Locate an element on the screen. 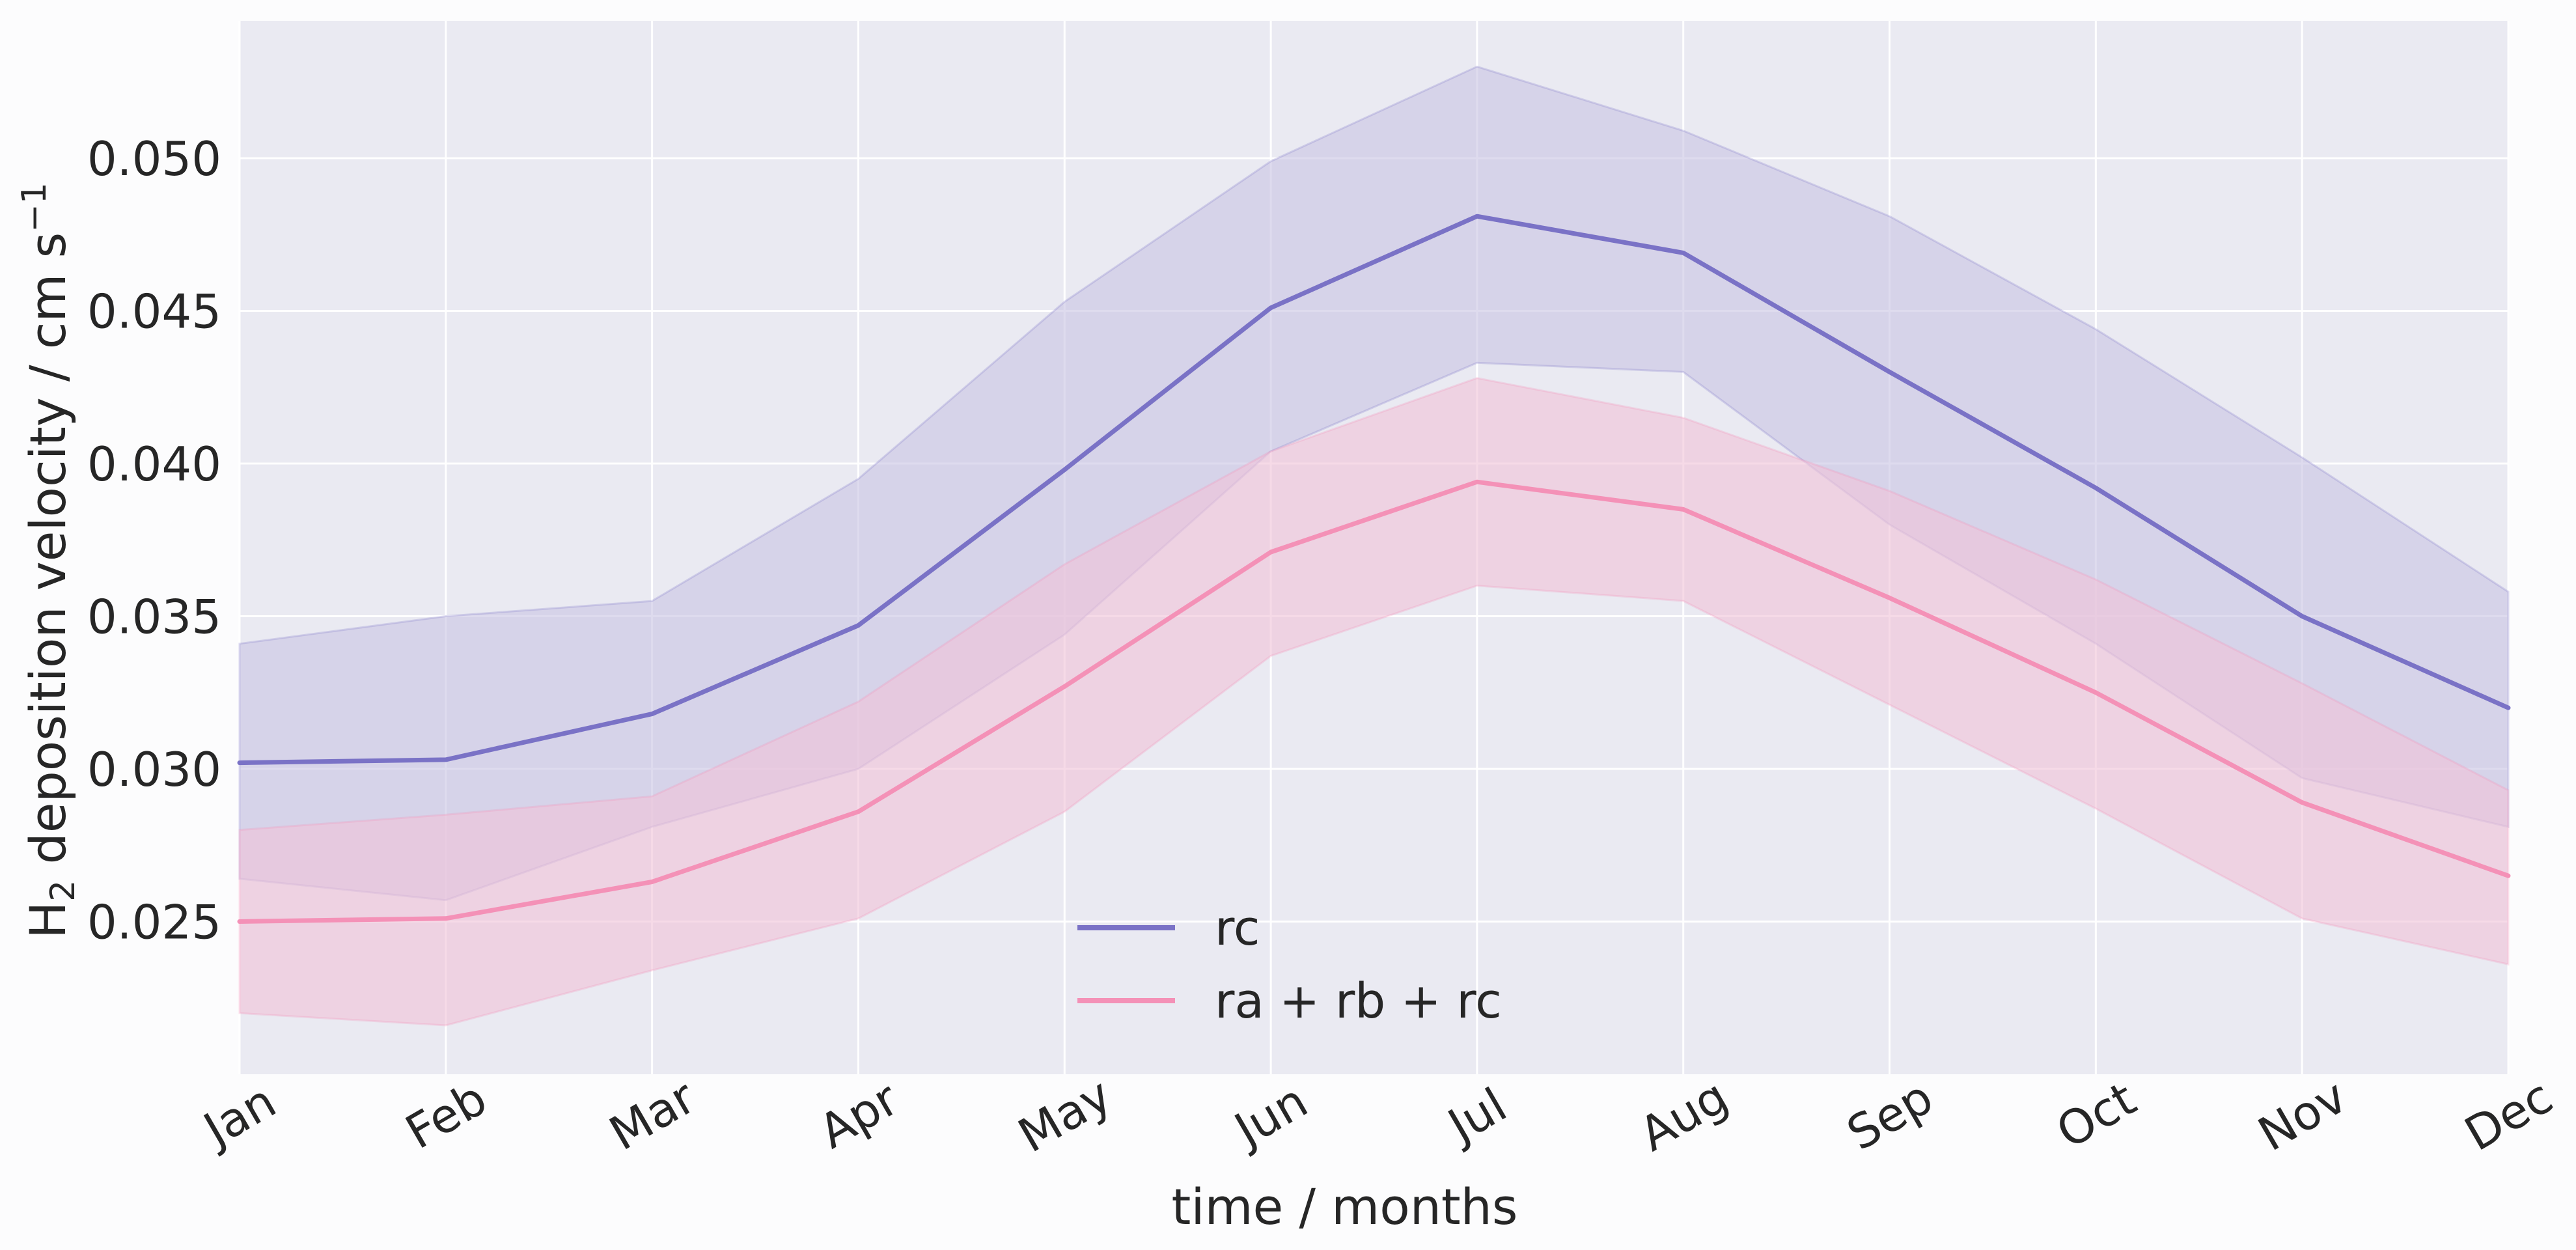 The width and height of the screenshot is (2576, 1250). x-tick-label: Dec is located at coordinates (2509, 1115).